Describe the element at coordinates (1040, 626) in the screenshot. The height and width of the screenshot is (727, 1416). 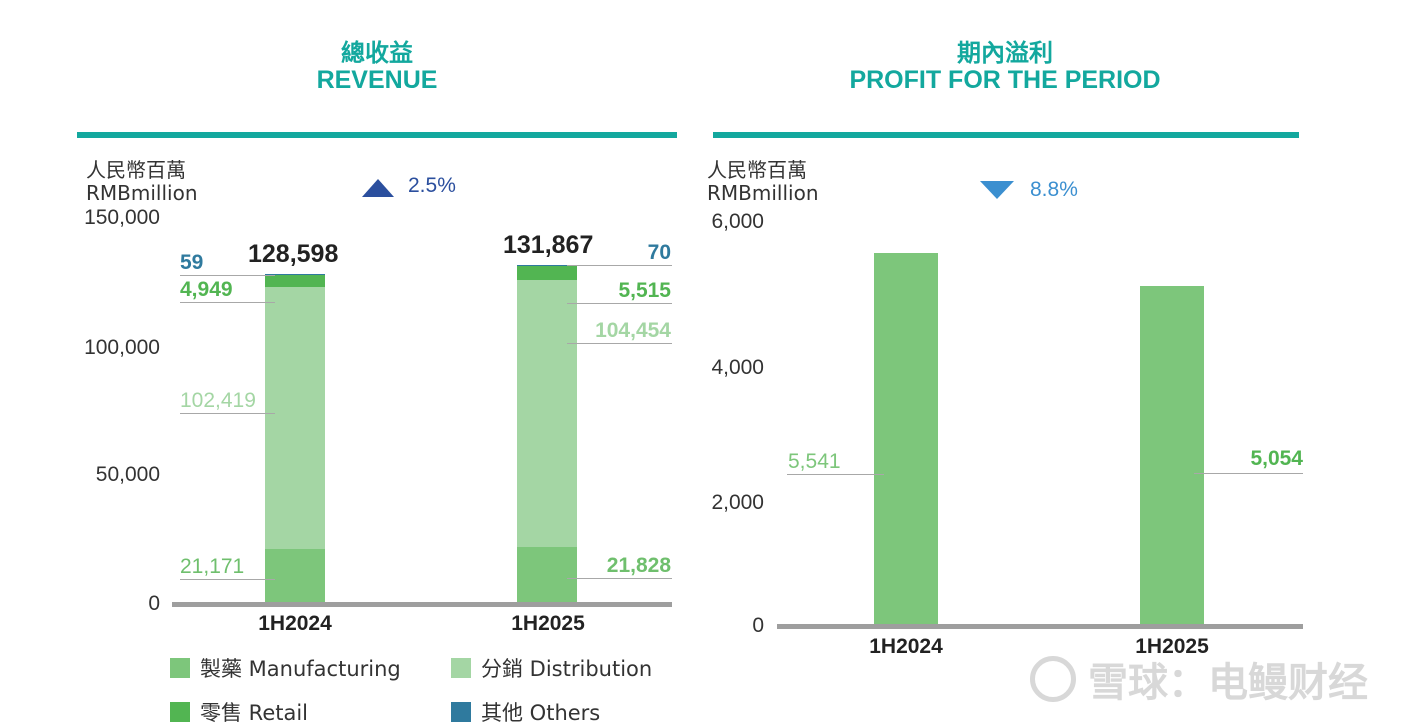
I see `profit-x-axis` at that location.